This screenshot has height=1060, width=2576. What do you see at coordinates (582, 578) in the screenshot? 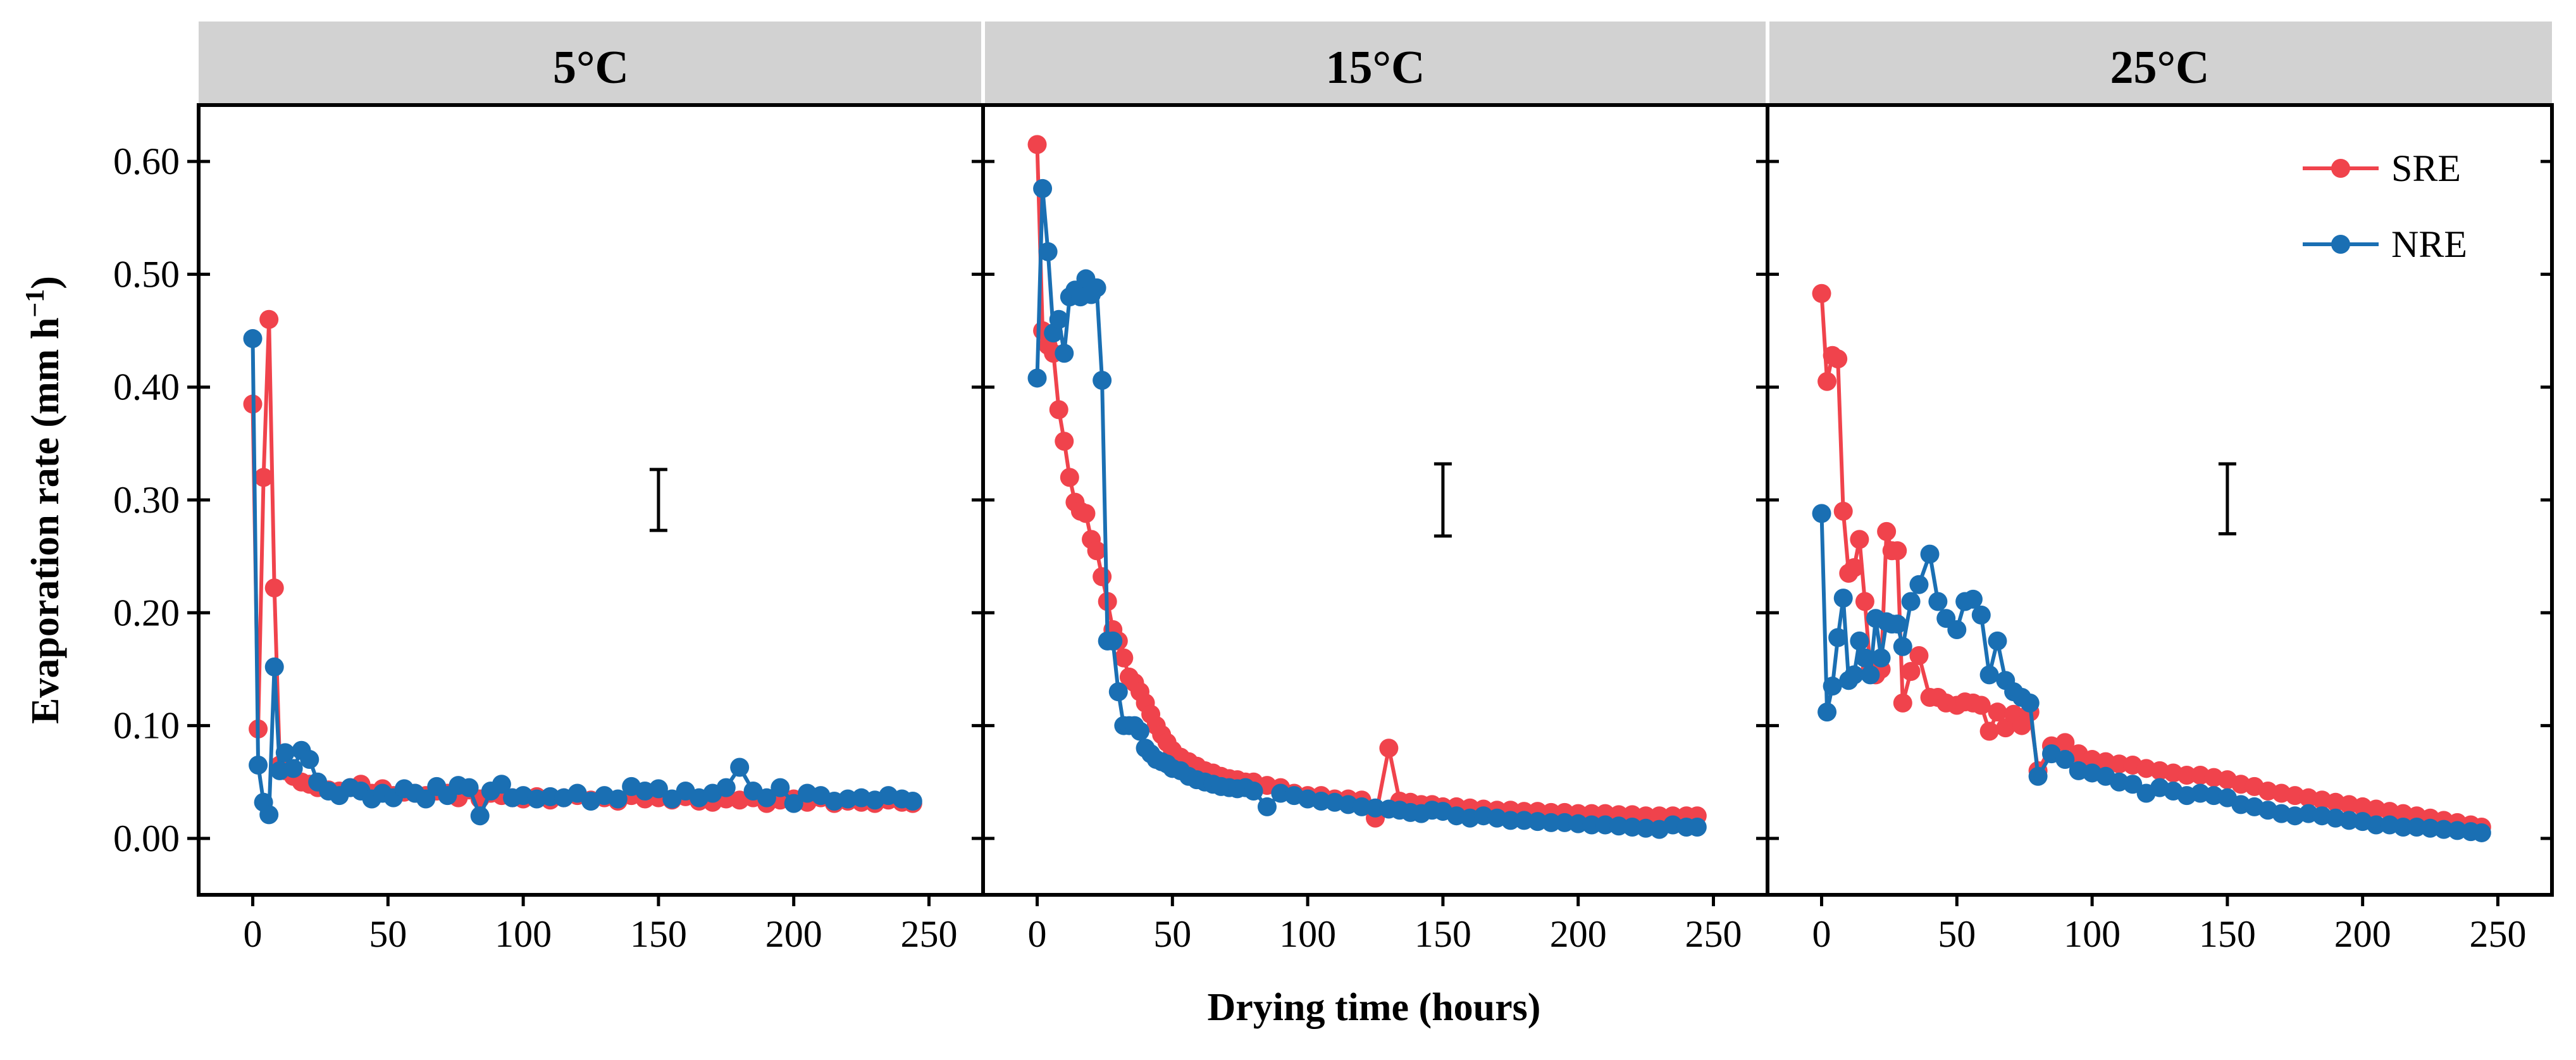
I see `series-line-nre` at bounding box center [582, 578].